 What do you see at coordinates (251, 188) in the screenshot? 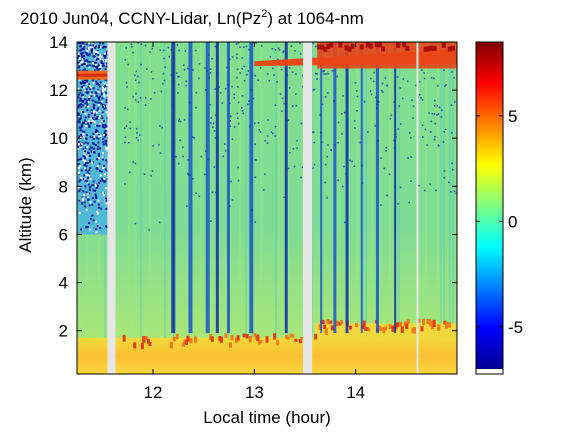
I see `cloud-streak` at bounding box center [251, 188].